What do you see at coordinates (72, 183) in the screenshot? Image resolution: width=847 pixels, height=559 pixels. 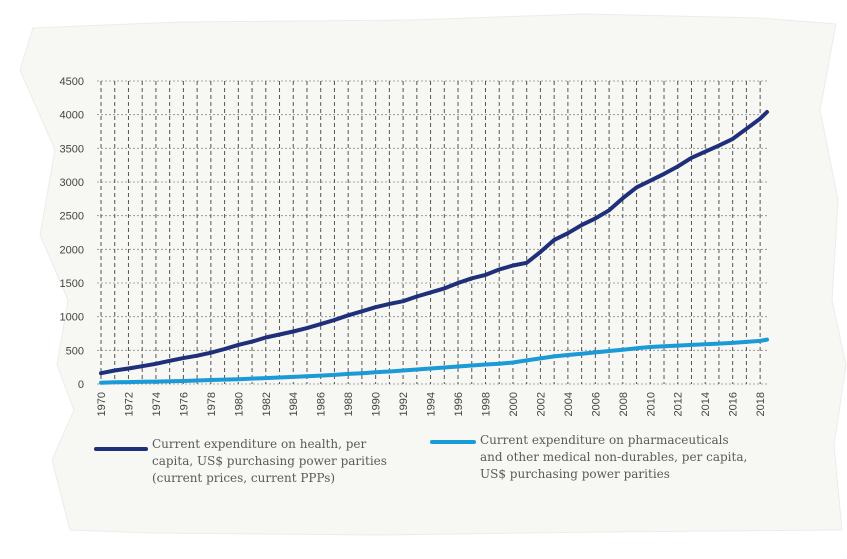 I see `y-tick-label: 3000` at bounding box center [72, 183].